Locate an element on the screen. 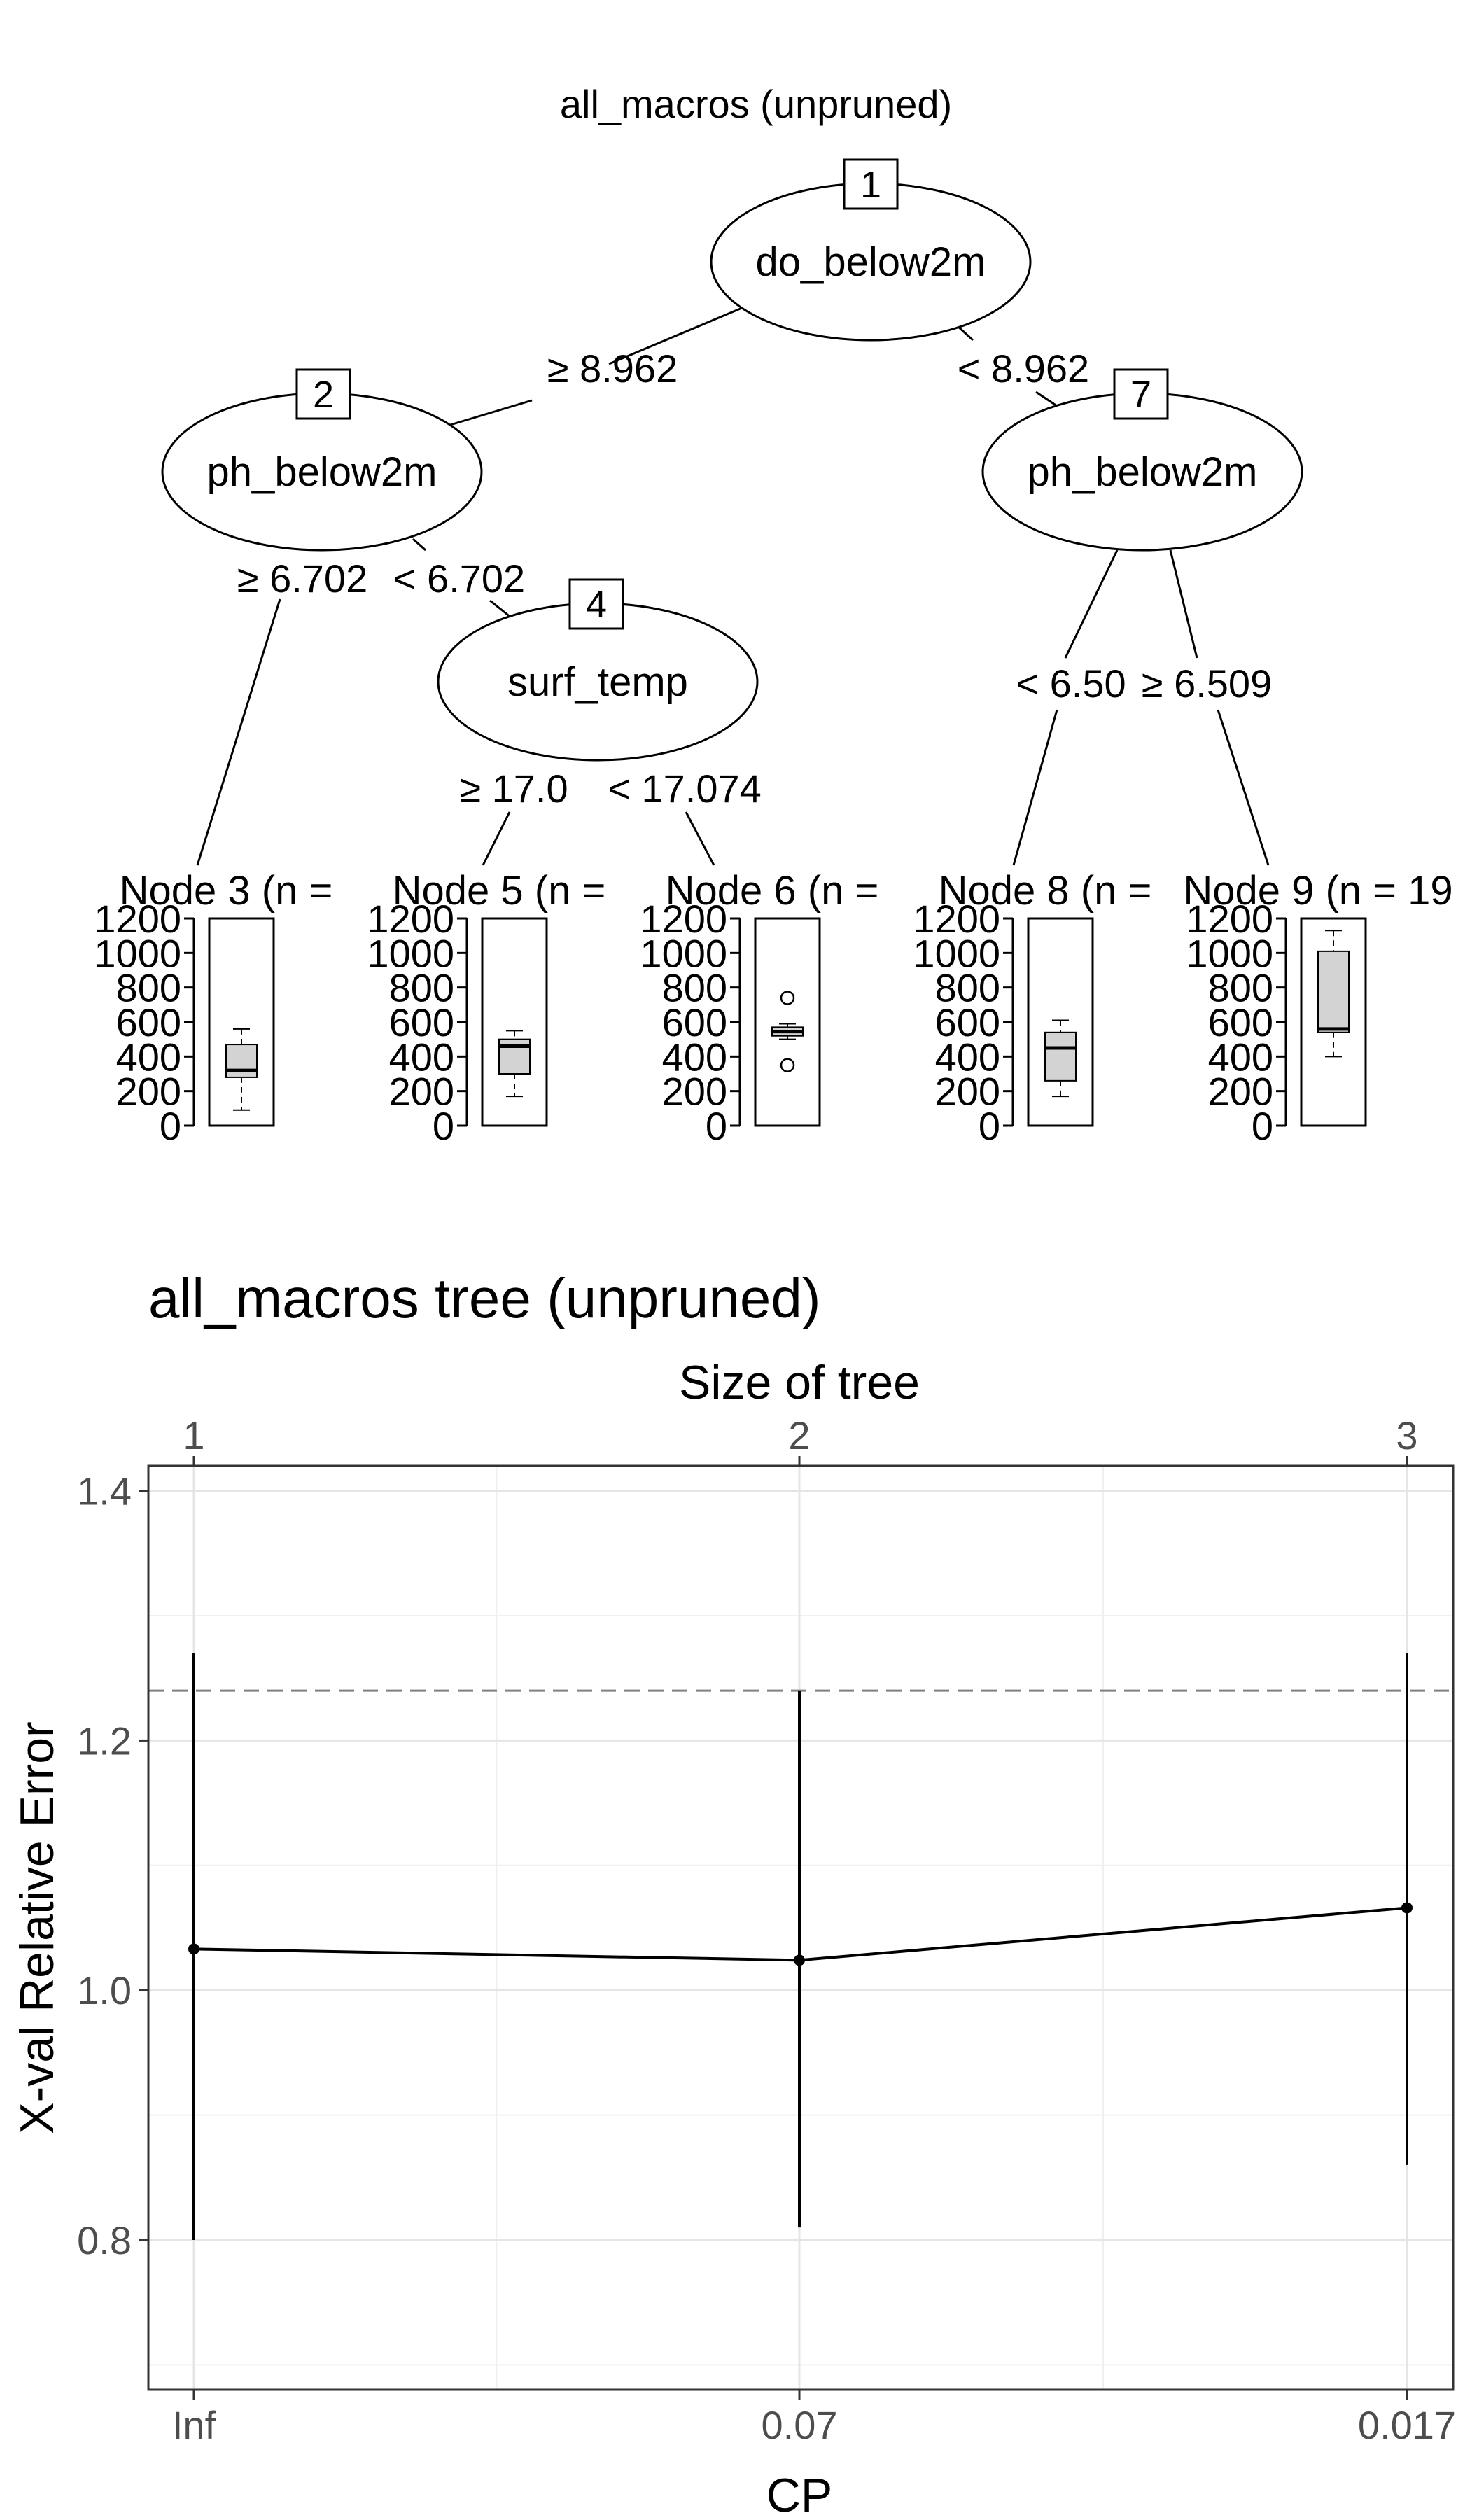  top-axis-ticks: 1 2 3 is located at coordinates (800, 1439).